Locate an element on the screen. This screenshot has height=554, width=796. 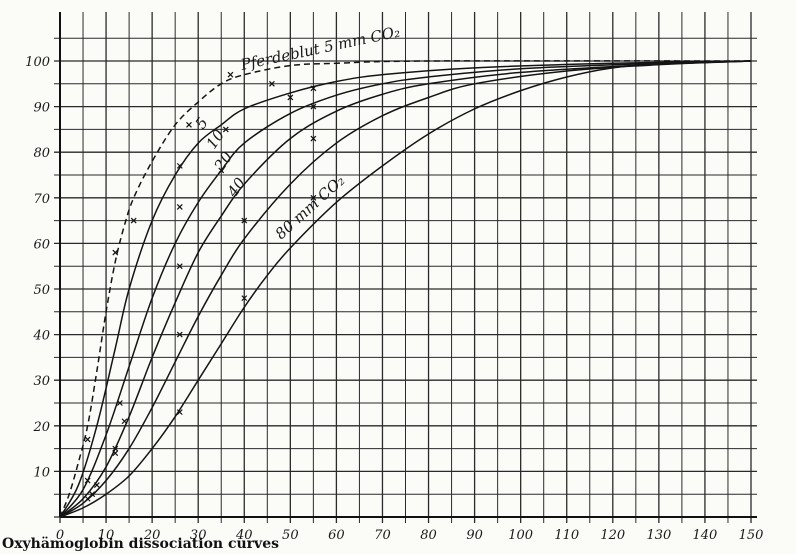
x-tick-label: 0 is located at coordinates (60, 535).